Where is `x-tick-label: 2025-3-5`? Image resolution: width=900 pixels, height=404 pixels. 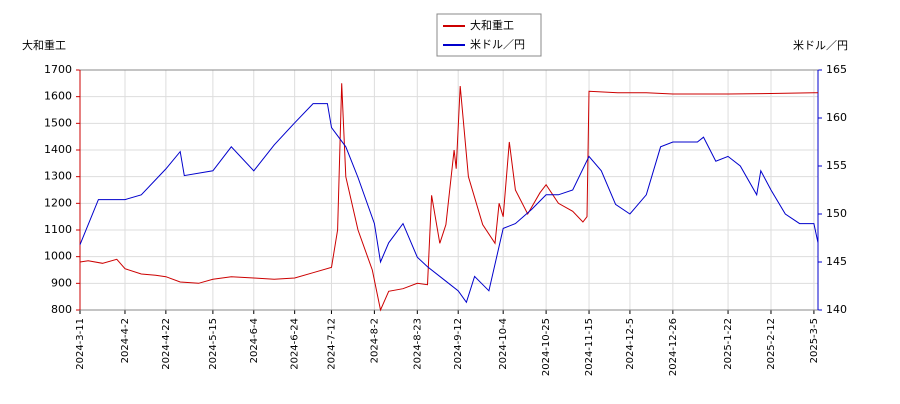
x-tick-label: 2025-3-5 is located at coordinates (814, 340).